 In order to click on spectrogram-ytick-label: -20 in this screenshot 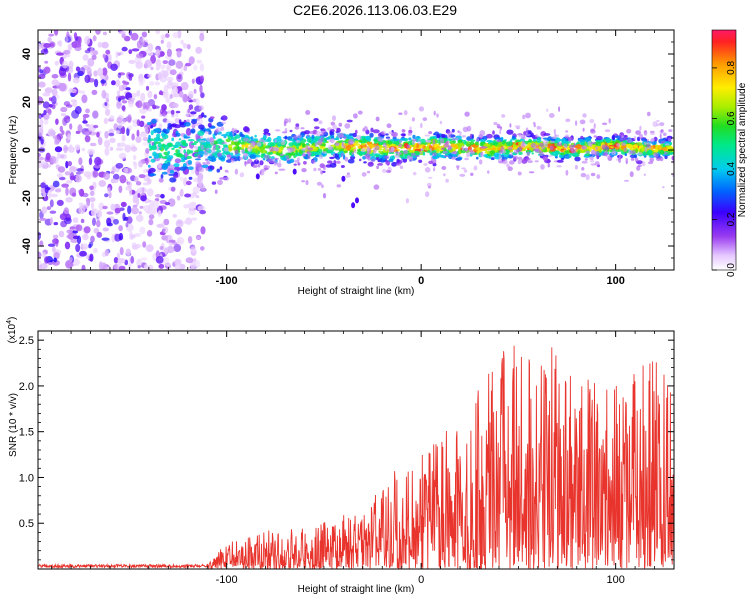, I will do `click(27, 198)`.